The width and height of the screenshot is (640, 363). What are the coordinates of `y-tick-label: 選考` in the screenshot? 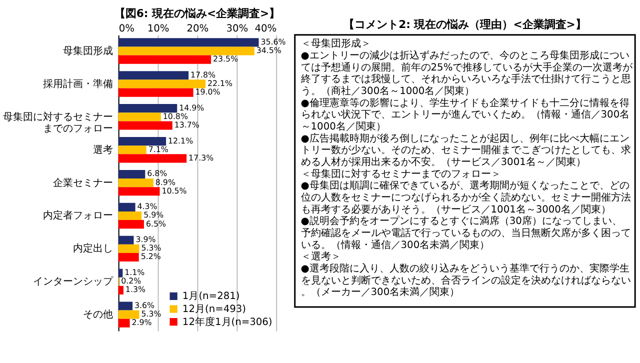 It's located at (102, 150).